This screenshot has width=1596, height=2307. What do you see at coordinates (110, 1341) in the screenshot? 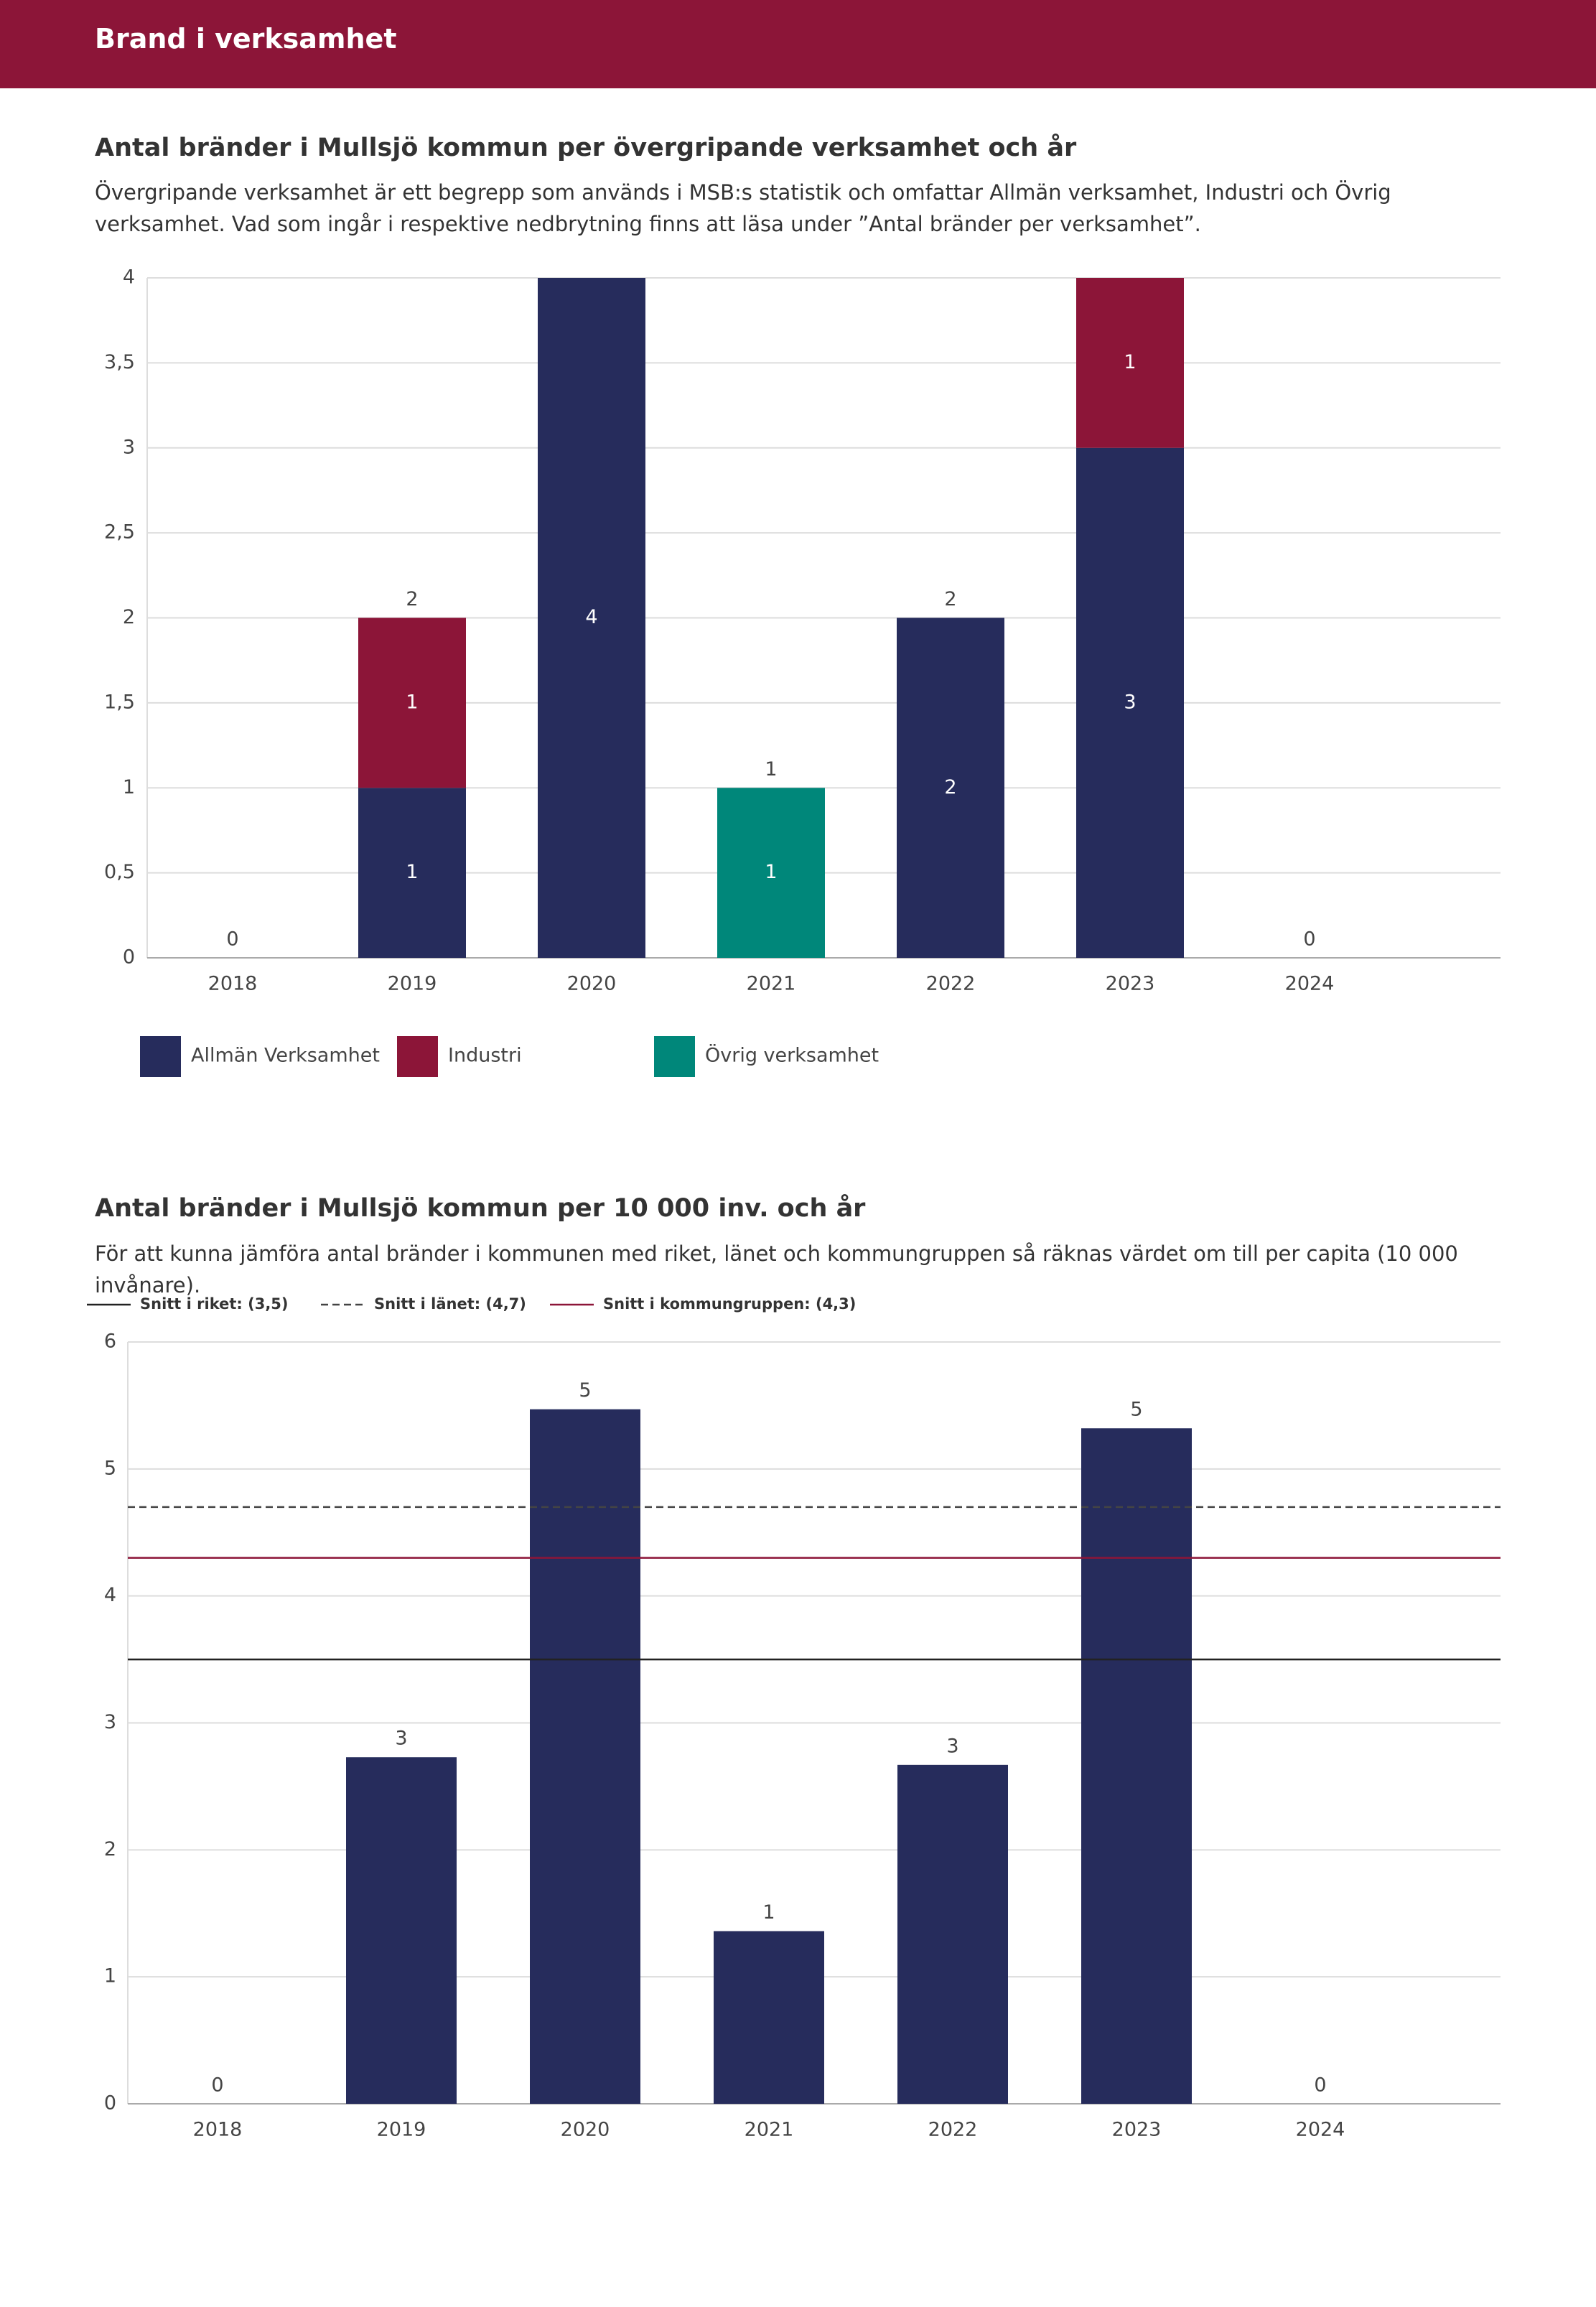
I see `y-tick-label: 6` at bounding box center [110, 1341].